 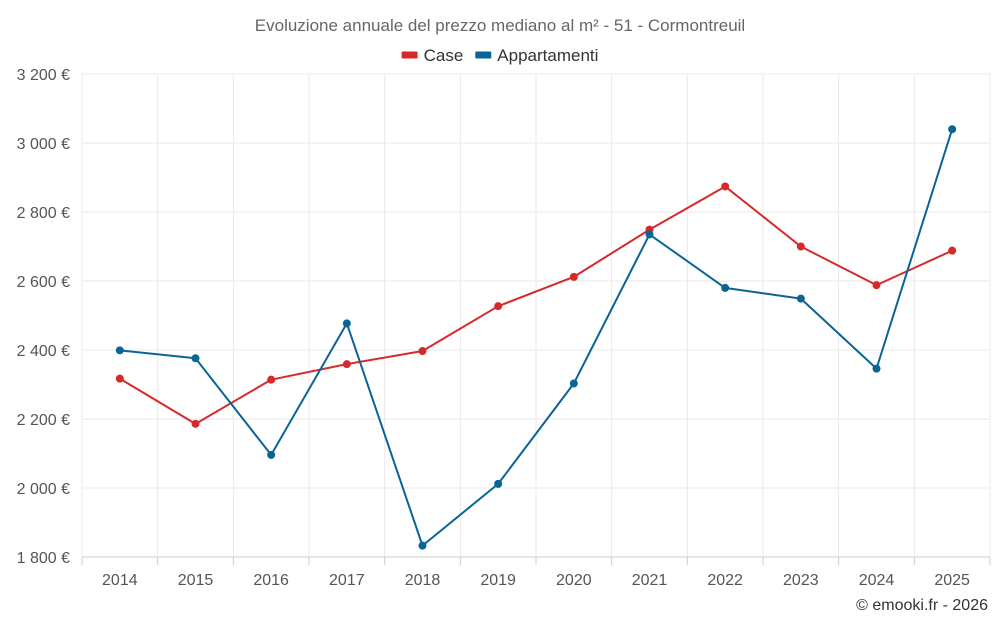 What do you see at coordinates (877, 580) in the screenshot?
I see `x-tick-label: 2024` at bounding box center [877, 580].